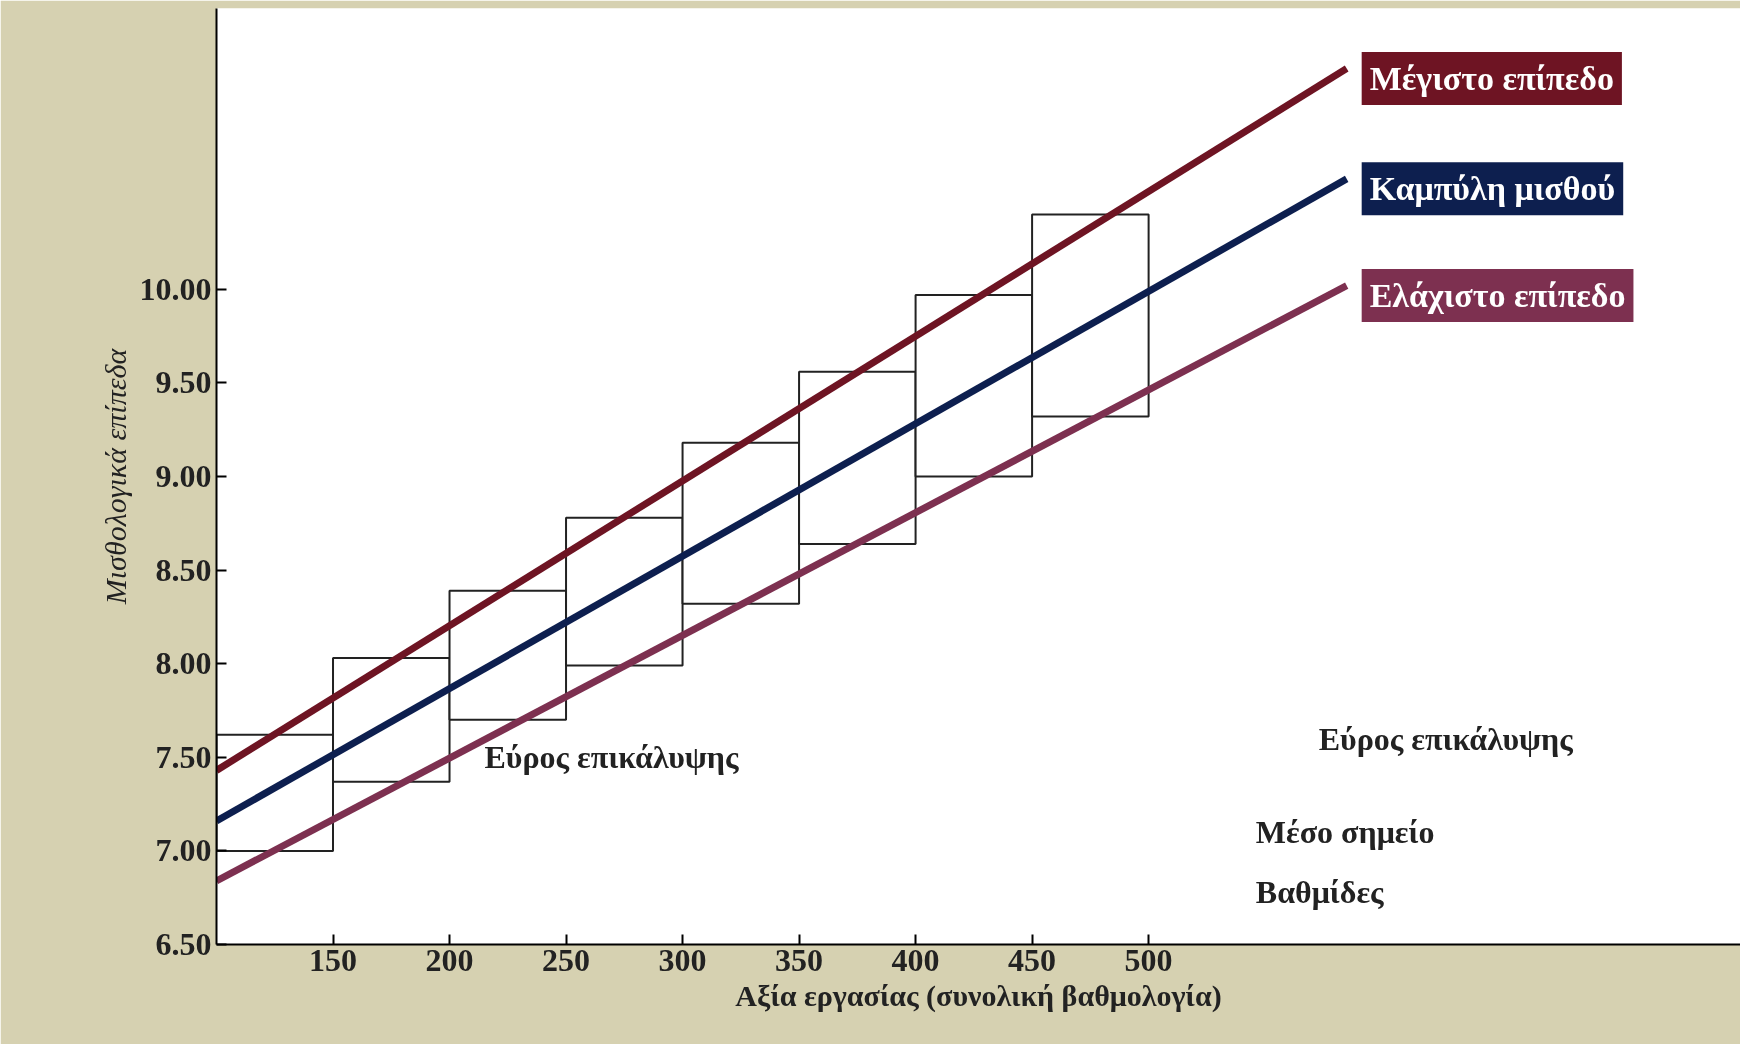 This screenshot has height=1044, width=1740. Describe the element at coordinates (1497, 296) in the screenshot. I see `series-label: Ελάχιστο επίπεδο` at that location.